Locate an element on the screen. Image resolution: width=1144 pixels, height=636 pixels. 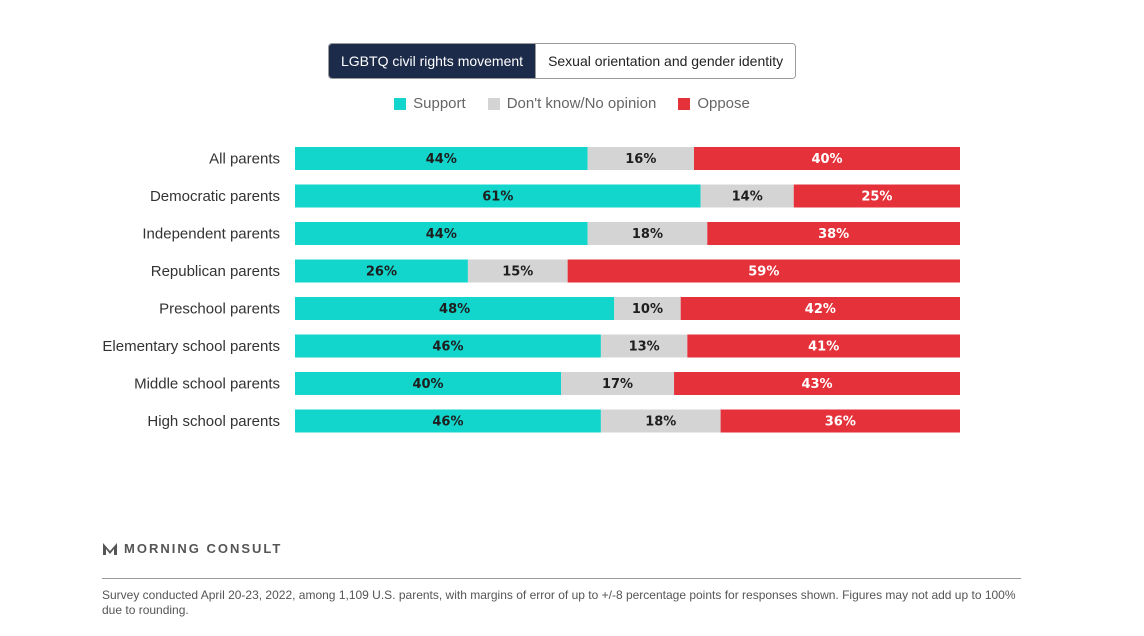
tab-sexual-orientation: Sexual orientation and gender identity is located at coordinates (665, 61).